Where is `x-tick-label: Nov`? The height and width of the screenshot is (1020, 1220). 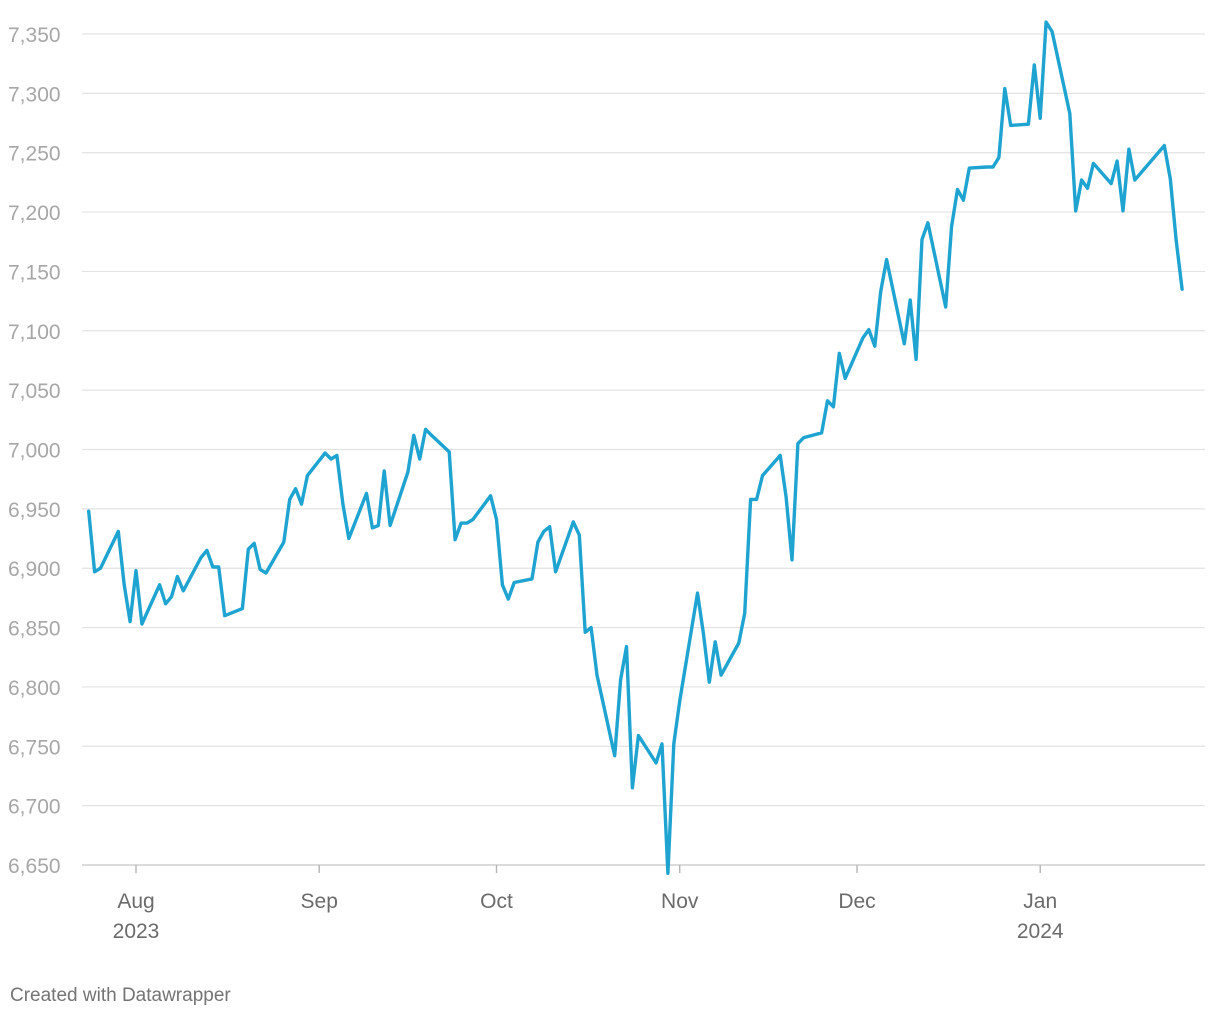
x-tick-label: Nov is located at coordinates (680, 901).